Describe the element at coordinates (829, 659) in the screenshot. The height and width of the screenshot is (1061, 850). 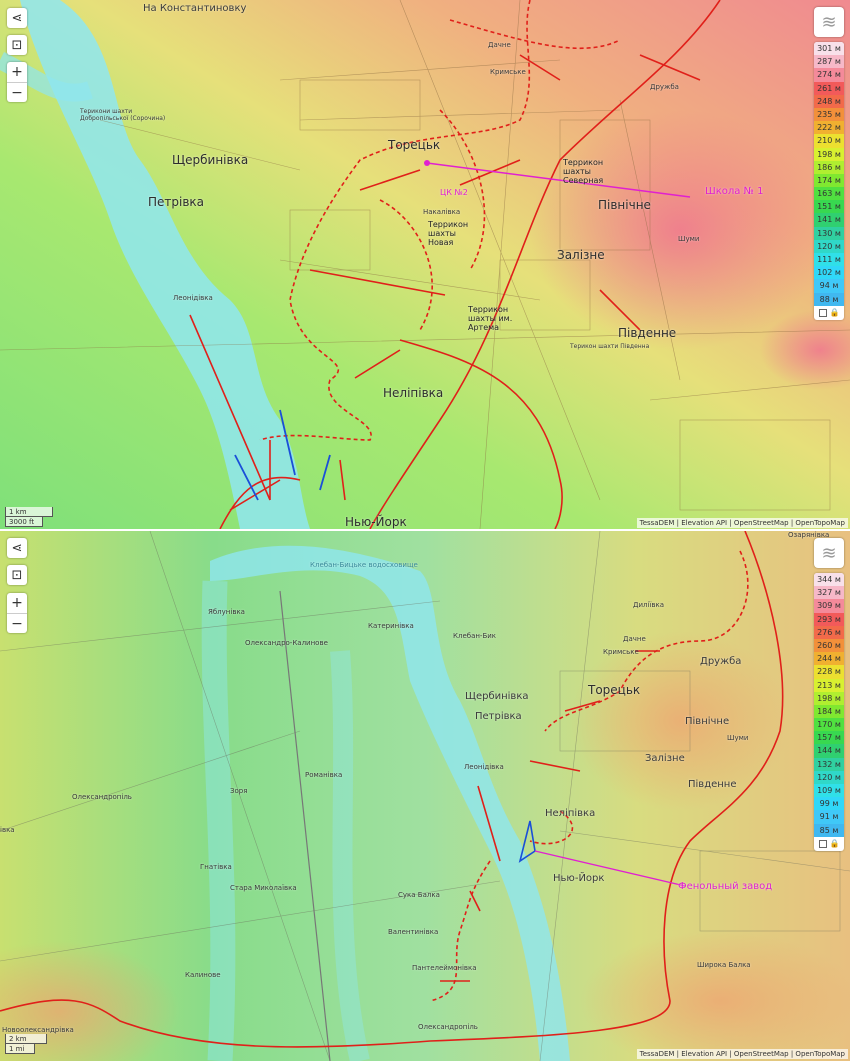
I see `legend-entry: 244 м` at that location.